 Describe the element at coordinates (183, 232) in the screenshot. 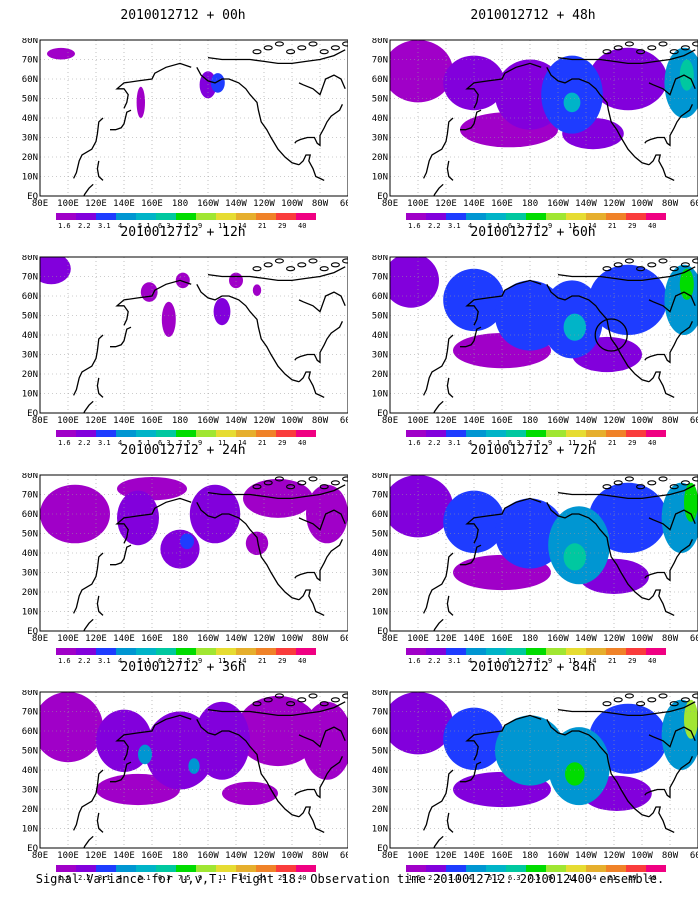

I see `panel-title: 2010012712 + 12h` at that location.